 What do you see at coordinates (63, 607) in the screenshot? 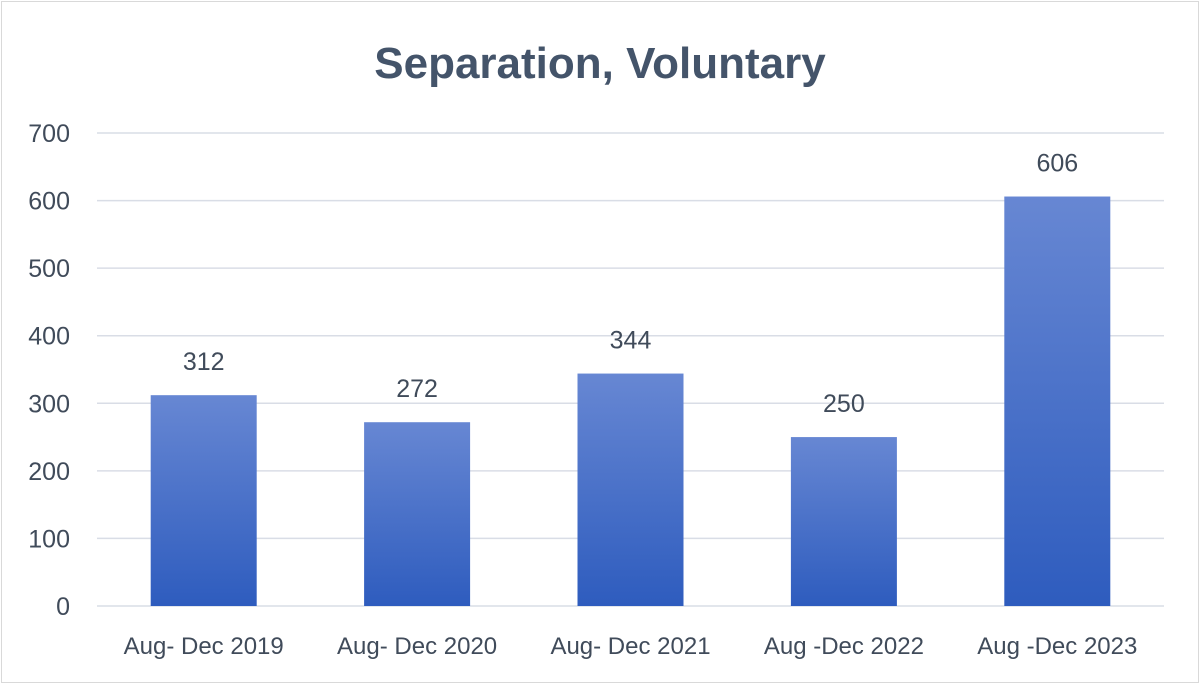
I see `y-tick-label: 0` at bounding box center [63, 607].